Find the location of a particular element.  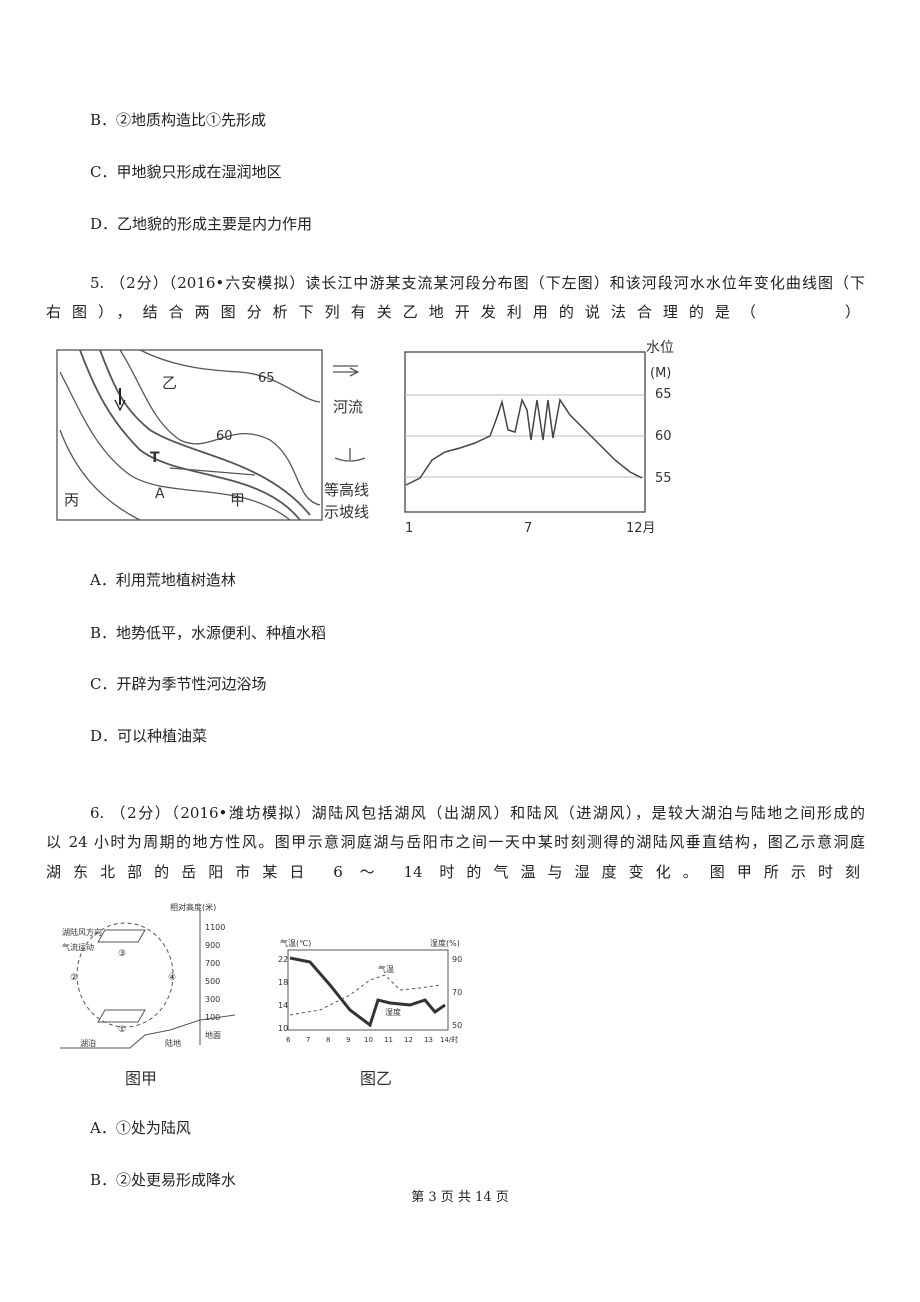

humidity-curve is located at coordinates (367, 992).